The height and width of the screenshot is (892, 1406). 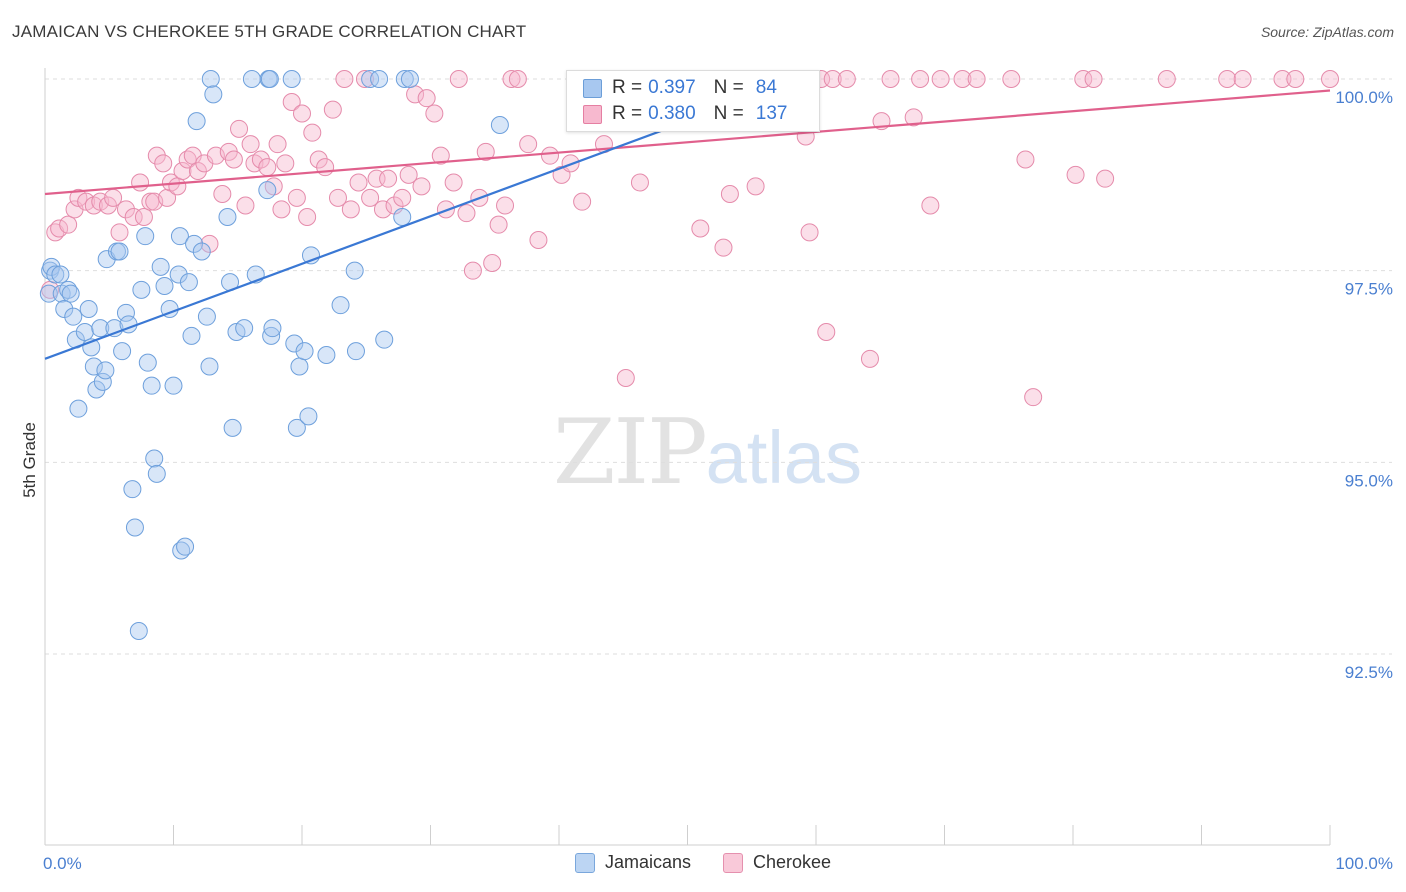 What do you see at coordinates (792, 862) in the screenshot?
I see `series-label-cherokee: Cherokee` at bounding box center [792, 862].